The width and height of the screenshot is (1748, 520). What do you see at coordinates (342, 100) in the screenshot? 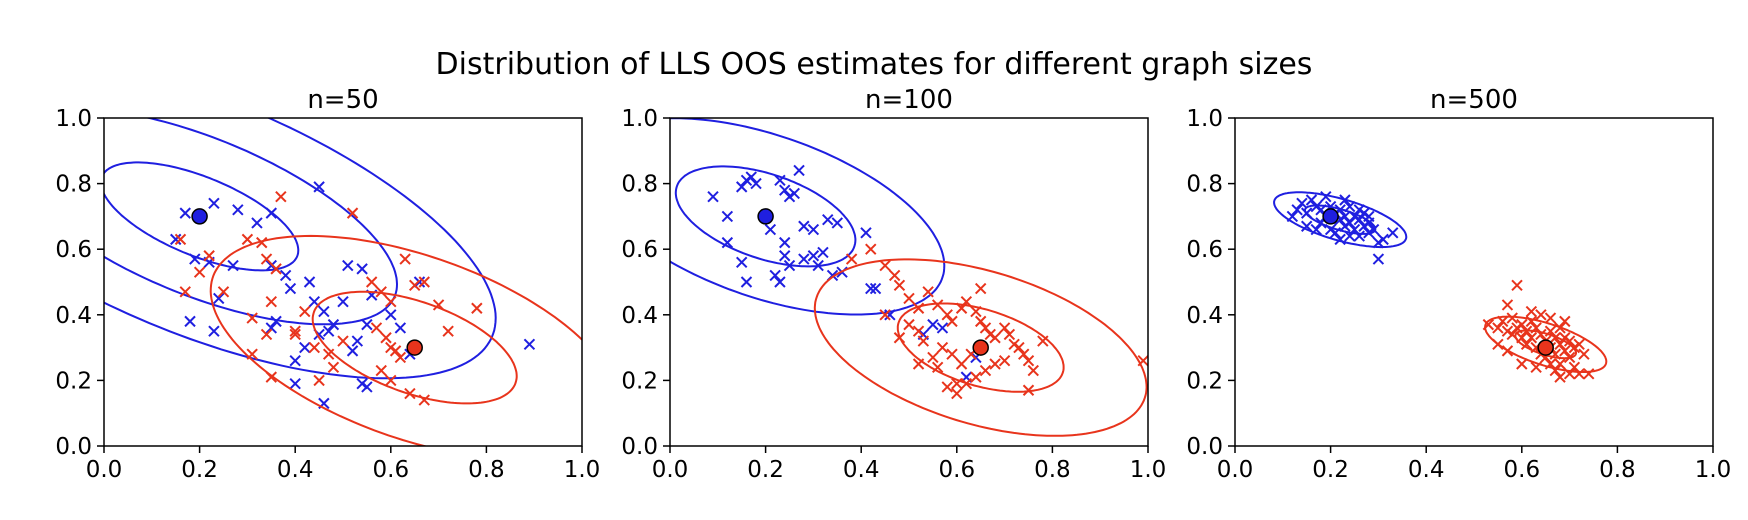
I see `subplot-title: n=50` at bounding box center [342, 100].